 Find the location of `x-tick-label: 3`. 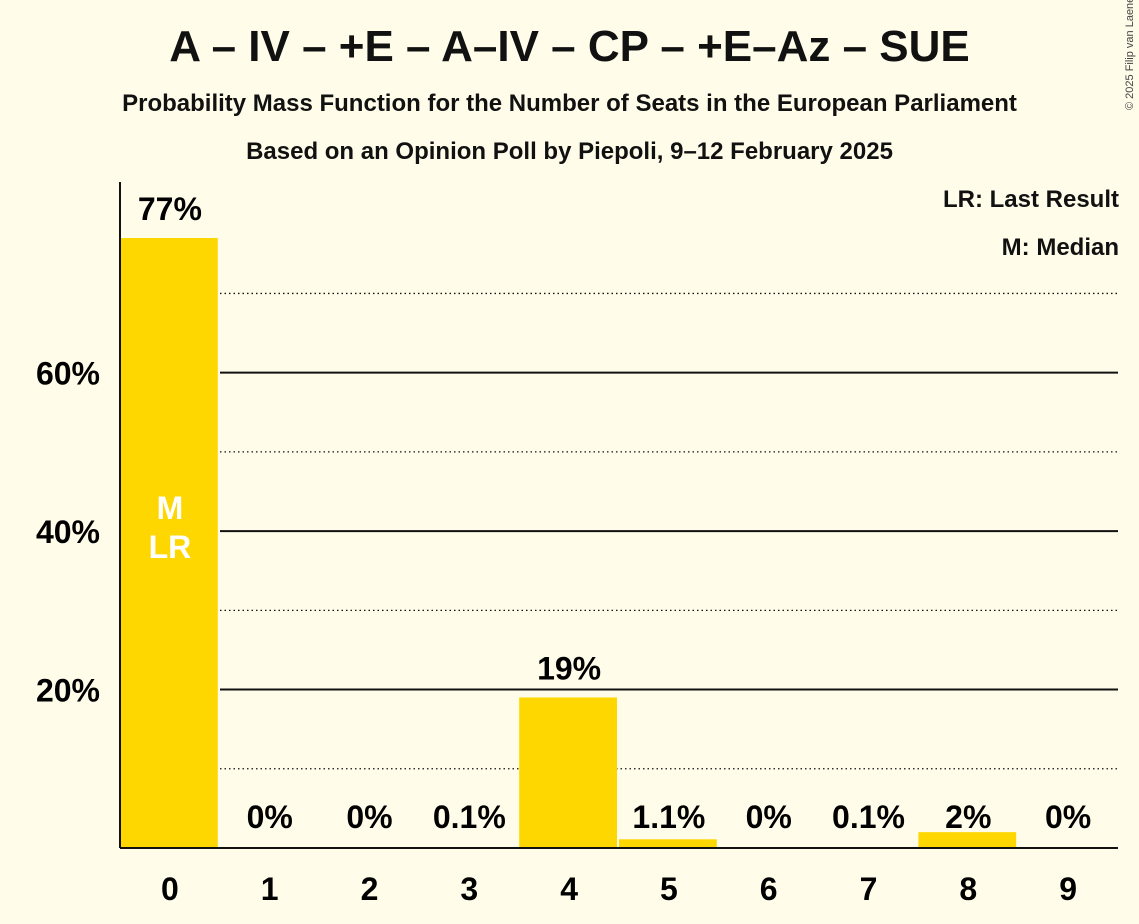

x-tick-label: 3 is located at coordinates (469, 889).